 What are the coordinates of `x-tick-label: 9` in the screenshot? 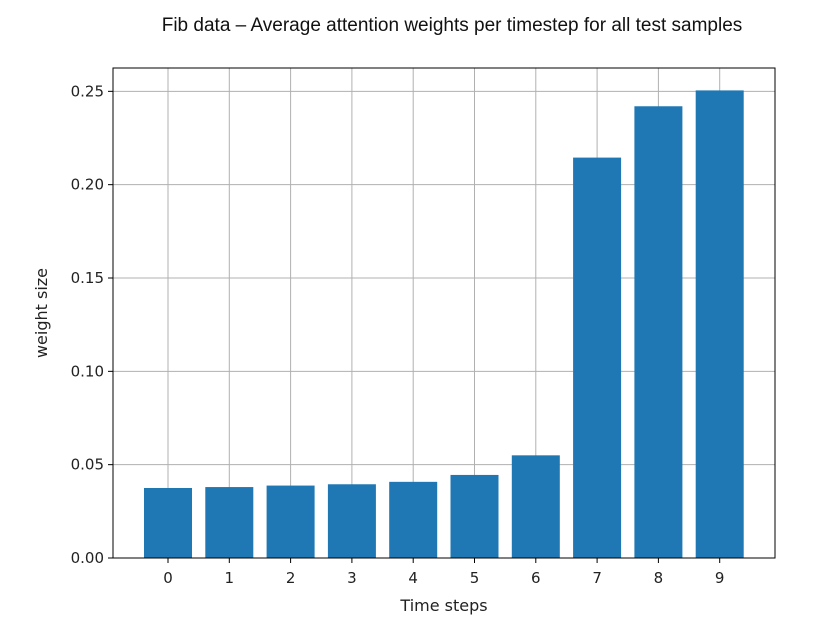 It's located at (720, 578).